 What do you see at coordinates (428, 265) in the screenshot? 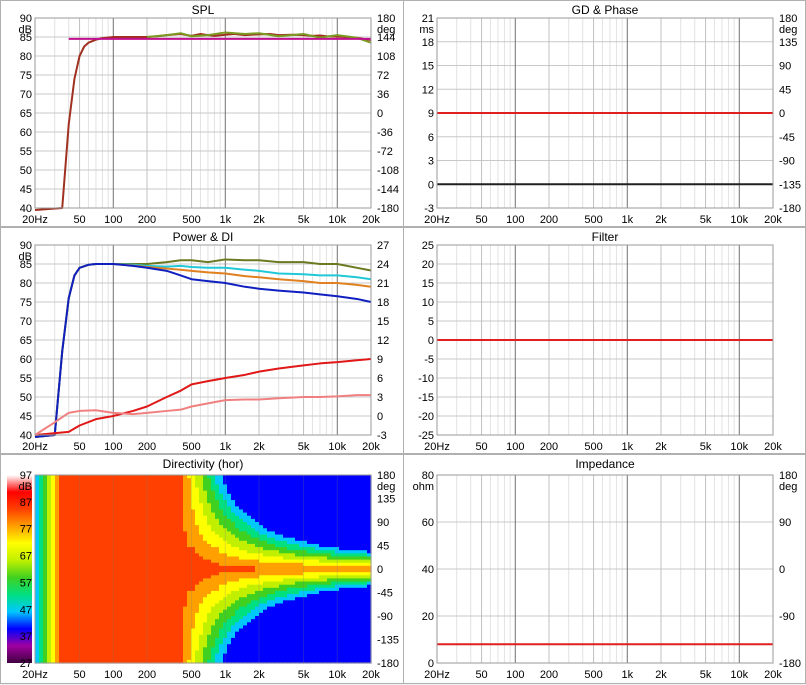
I see `y-tick-label: 20` at bounding box center [428, 265].